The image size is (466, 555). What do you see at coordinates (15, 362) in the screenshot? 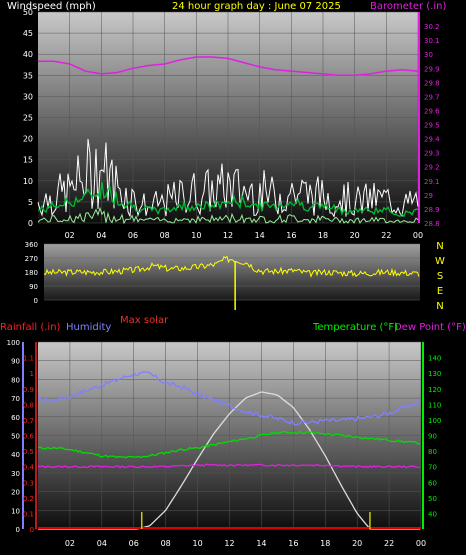
I see `humidity-tick-label: 90` at bounding box center [15, 362].